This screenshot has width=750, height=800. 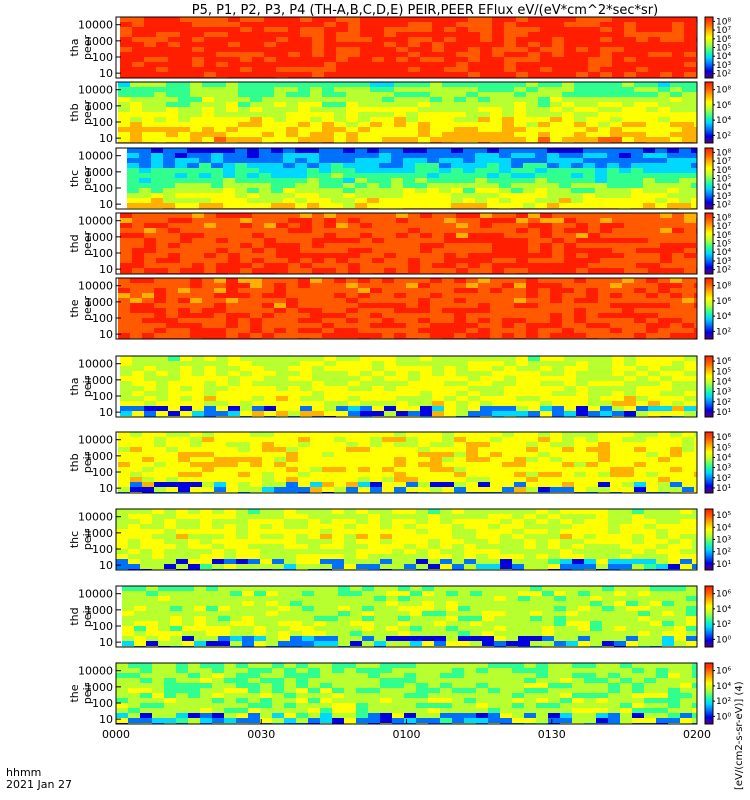 What do you see at coordinates (723, 75) in the screenshot?
I see `colorbar-tick-label: 10²` at bounding box center [723, 75].